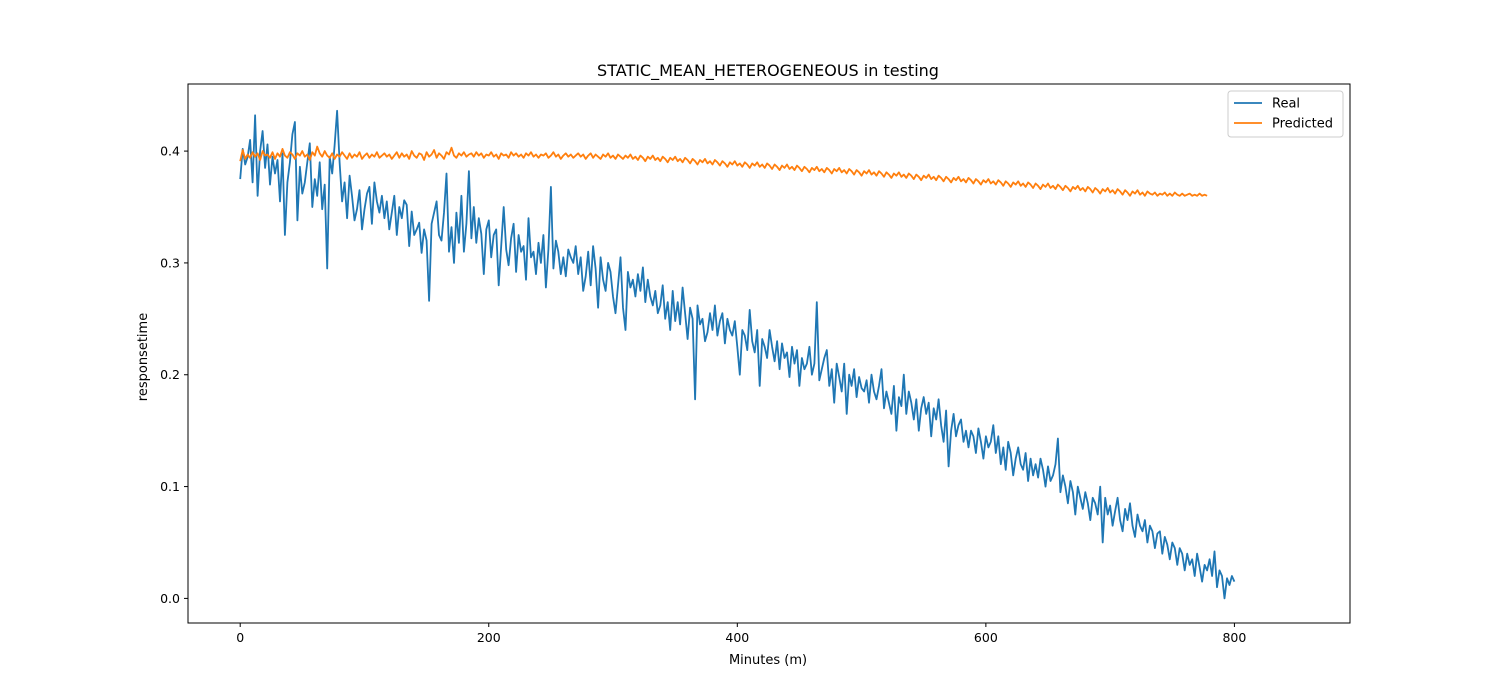 The width and height of the screenshot is (1500, 700). I want to click on legend: Real Predicted, so click(1285, 114).